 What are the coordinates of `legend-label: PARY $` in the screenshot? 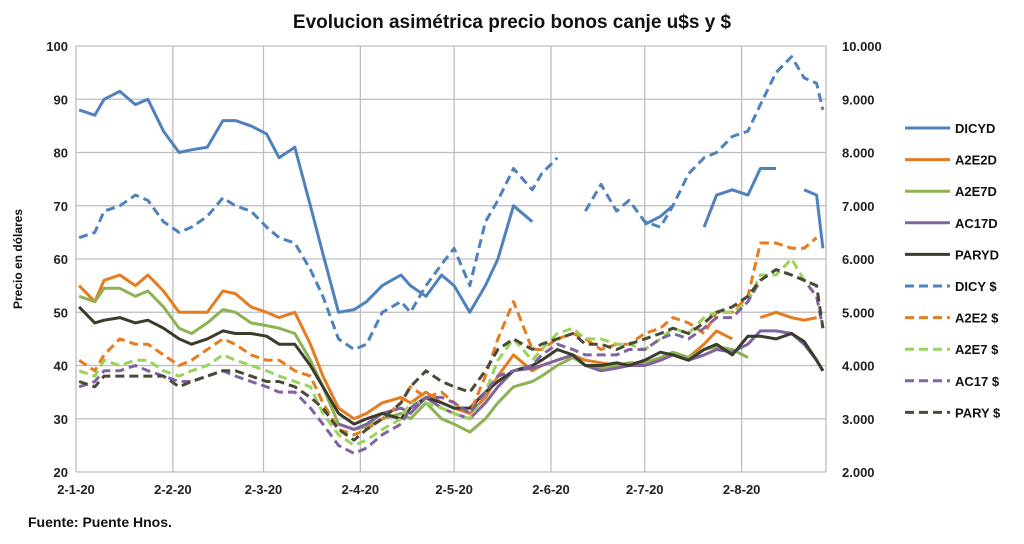 It's located at (978, 412).